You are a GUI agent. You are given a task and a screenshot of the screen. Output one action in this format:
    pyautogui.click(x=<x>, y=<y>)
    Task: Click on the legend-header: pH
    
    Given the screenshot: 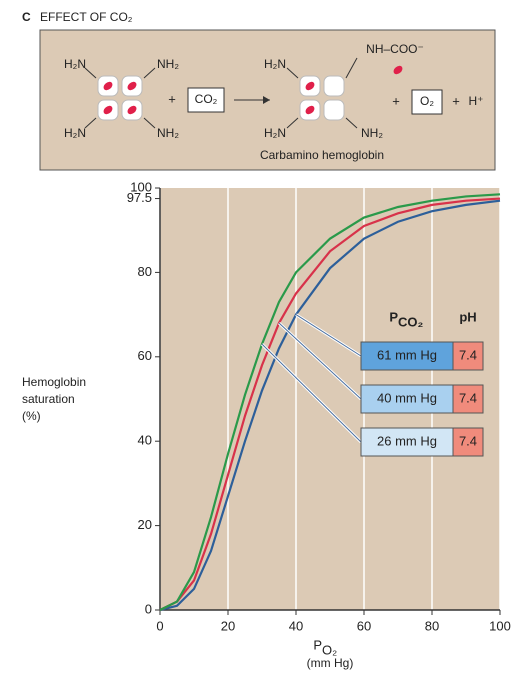 What is the action you would take?
    pyautogui.click(x=467, y=316)
    